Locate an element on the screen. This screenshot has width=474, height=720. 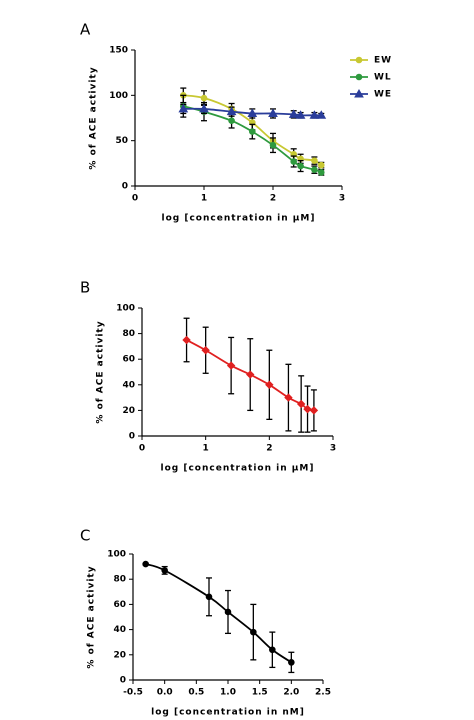
x-tick-label: 1.5 is located at coordinates (260, 693).